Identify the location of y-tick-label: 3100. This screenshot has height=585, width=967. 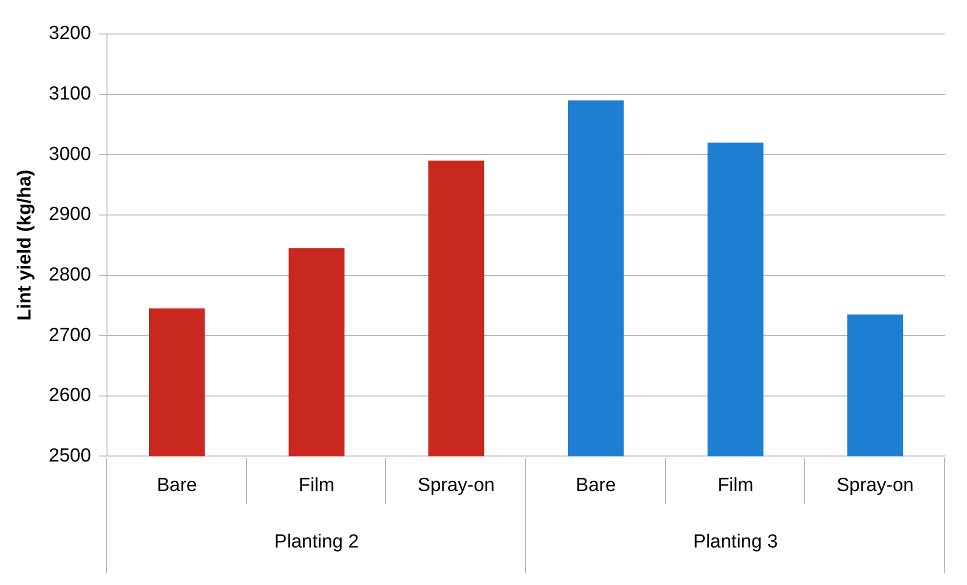
(70, 94).